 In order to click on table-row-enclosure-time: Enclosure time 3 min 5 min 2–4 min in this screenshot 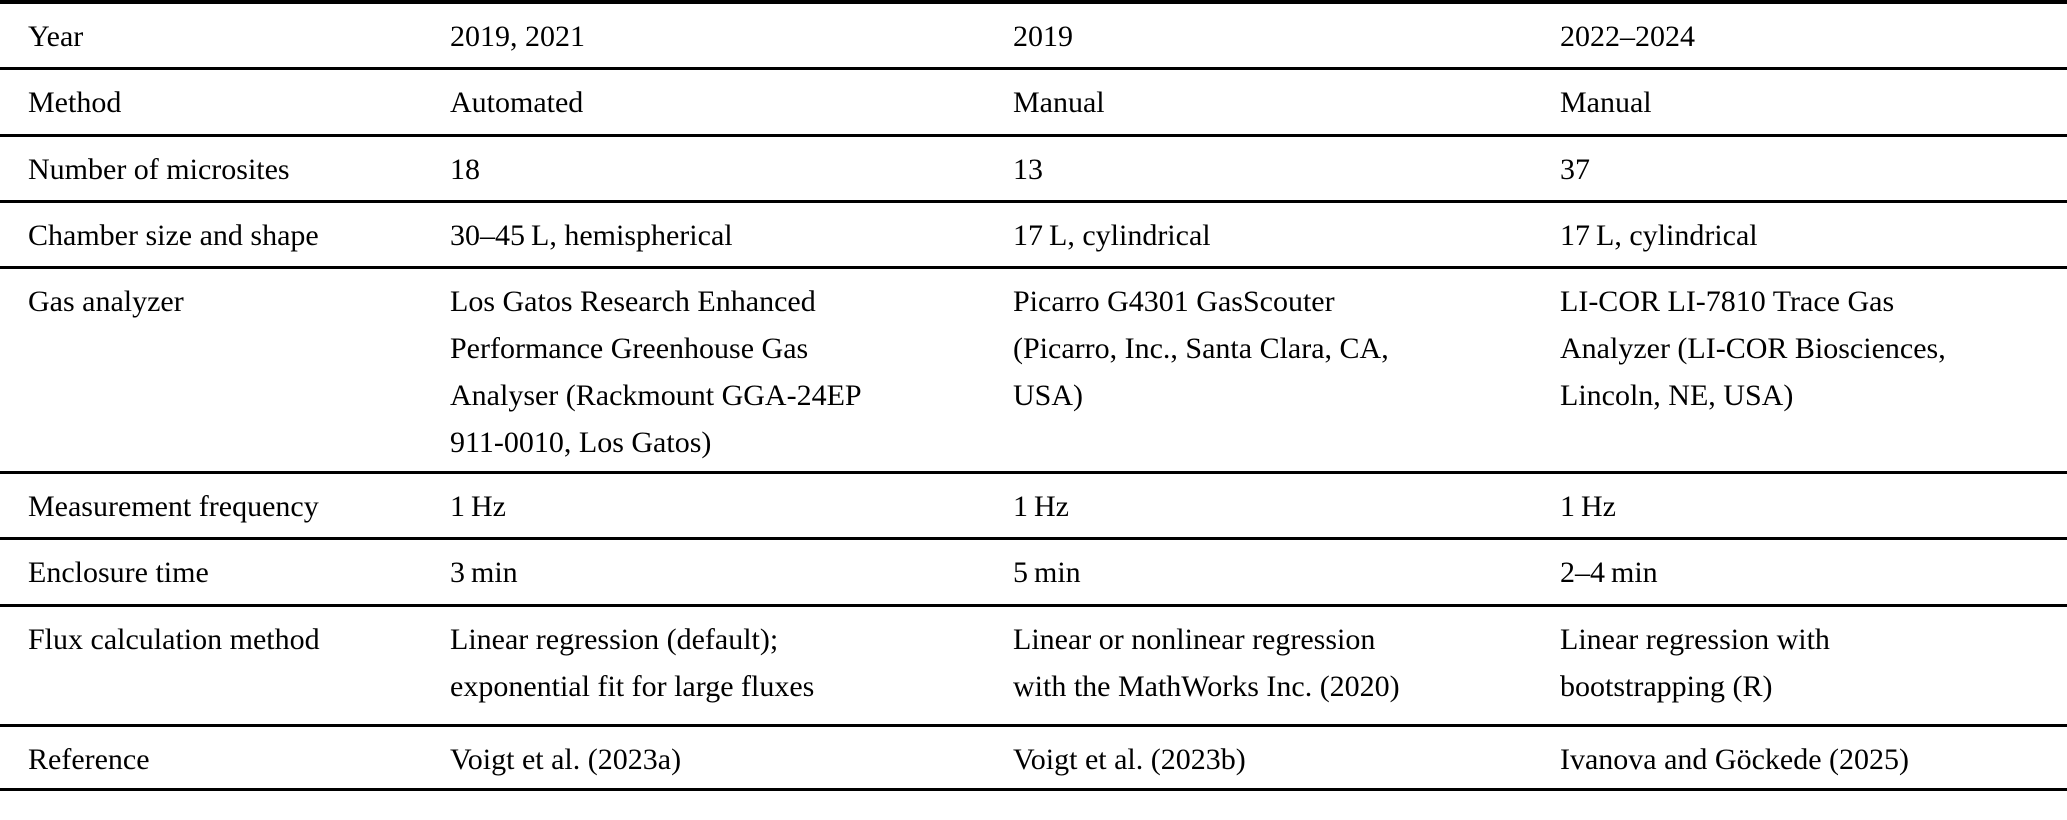, I will do `click(1033, 572)`.